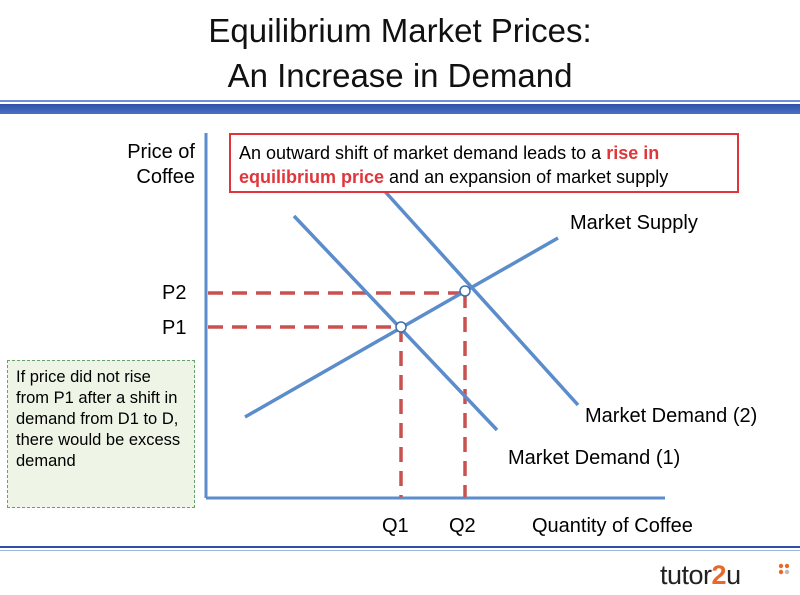  What do you see at coordinates (634, 223) in the screenshot?
I see `market-supply-label: Market Supply` at bounding box center [634, 223].